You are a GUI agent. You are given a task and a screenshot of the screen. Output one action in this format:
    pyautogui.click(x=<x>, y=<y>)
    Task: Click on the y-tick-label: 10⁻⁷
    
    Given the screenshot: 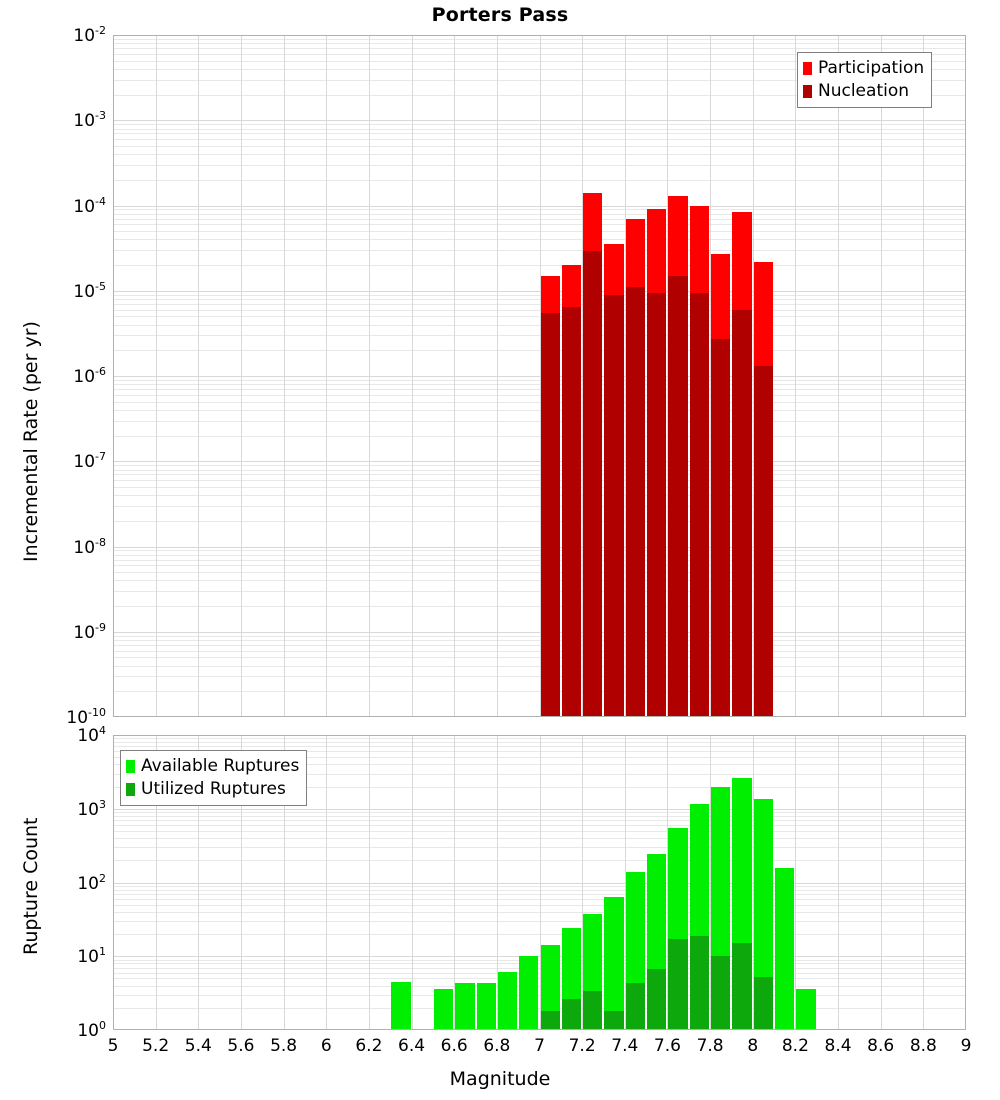 What is the action you would take?
    pyautogui.click(x=89, y=461)
    